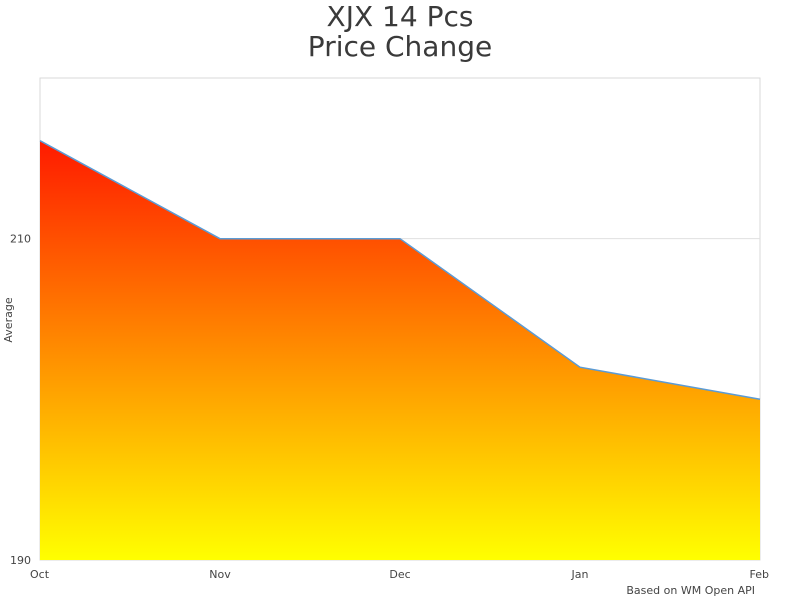 The width and height of the screenshot is (800, 600). What do you see at coordinates (20, 239) in the screenshot?
I see `y-tick-label: 210` at bounding box center [20, 239].